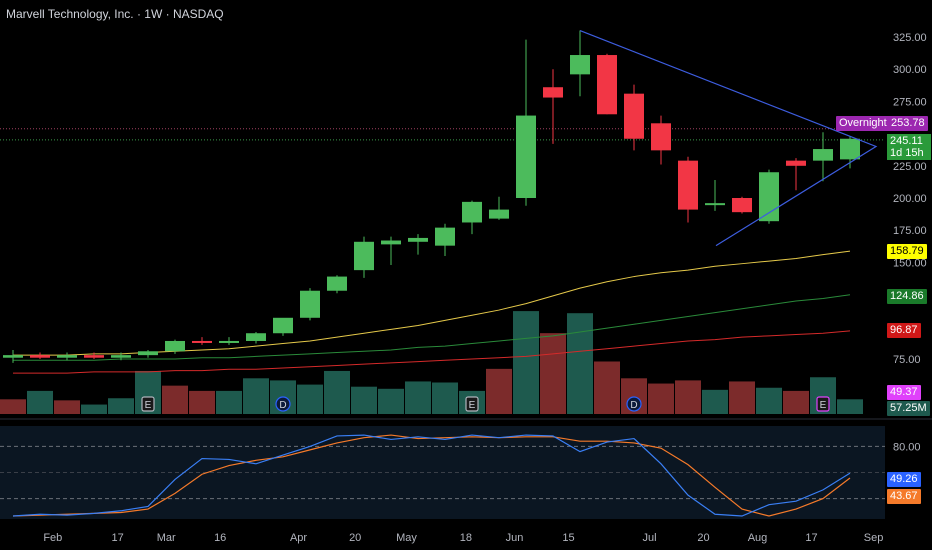  What do you see at coordinates (298, 538) in the screenshot?
I see `time-axis-label: Apr` at bounding box center [298, 538].